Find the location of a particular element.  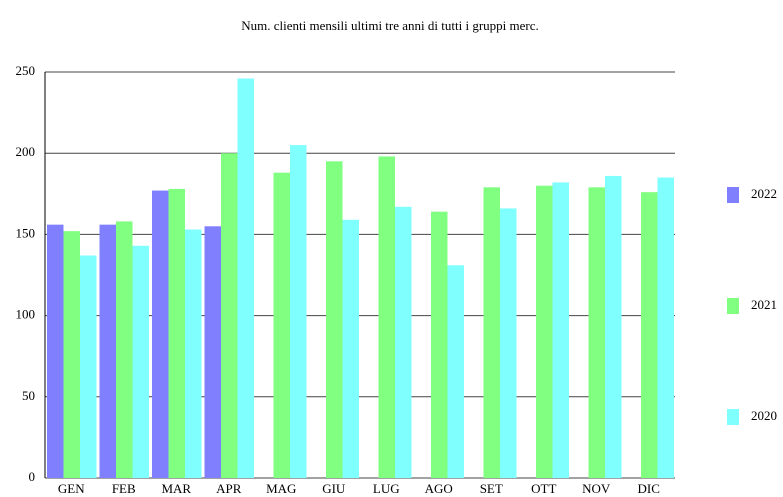

legend-label: 2020 is located at coordinates (764, 415).